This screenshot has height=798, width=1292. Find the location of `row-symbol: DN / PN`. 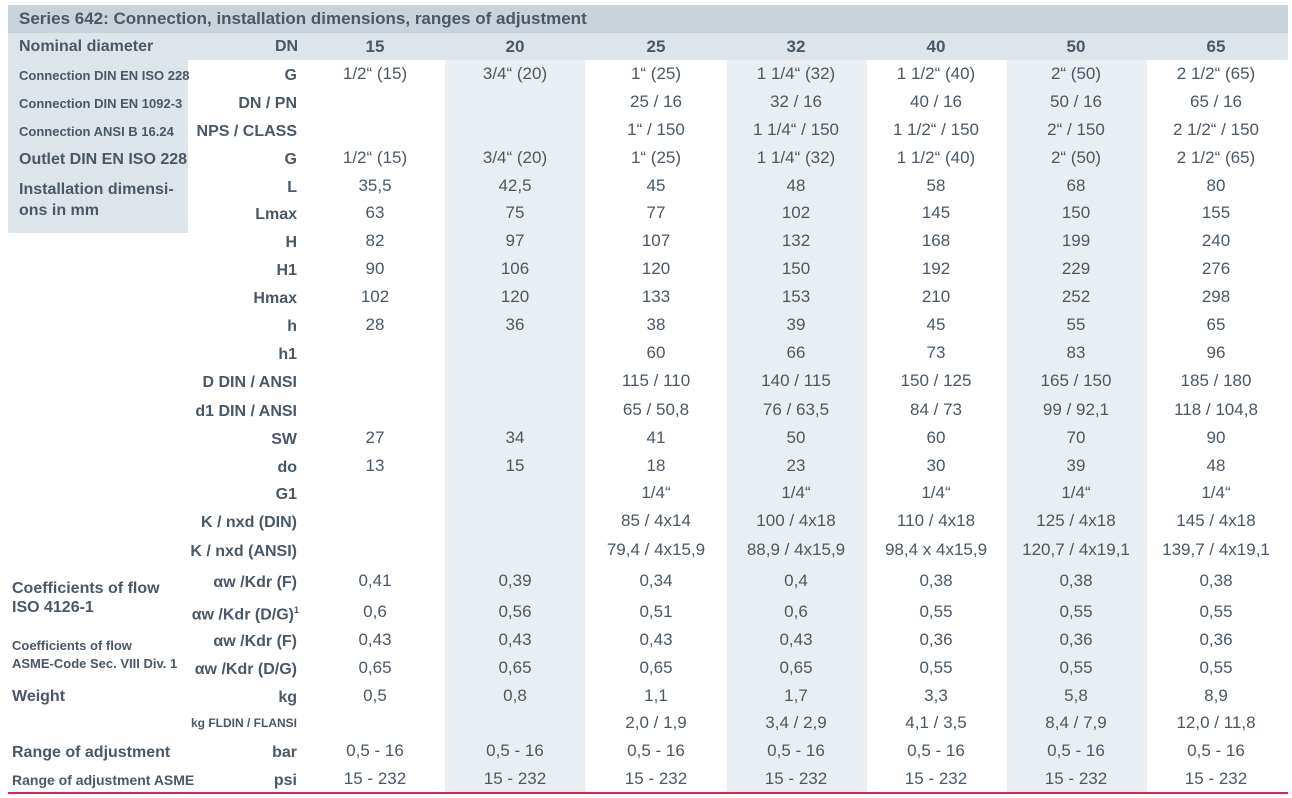

row-symbol: DN / PN is located at coordinates (267, 104).